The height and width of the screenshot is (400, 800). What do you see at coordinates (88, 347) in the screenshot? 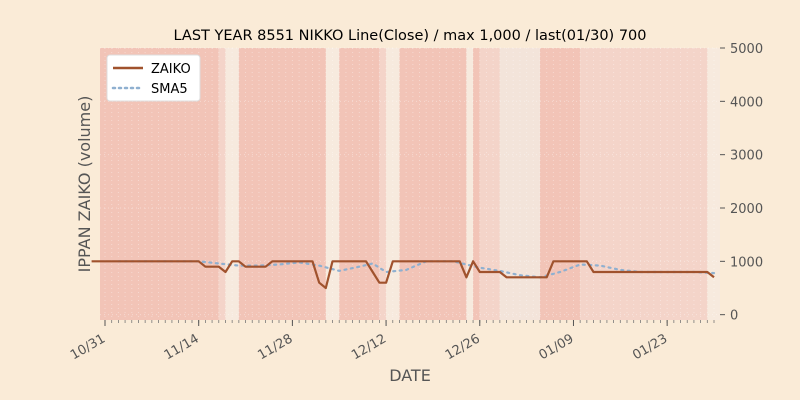
I see `x-tick-label: 10/31` at bounding box center [88, 347].